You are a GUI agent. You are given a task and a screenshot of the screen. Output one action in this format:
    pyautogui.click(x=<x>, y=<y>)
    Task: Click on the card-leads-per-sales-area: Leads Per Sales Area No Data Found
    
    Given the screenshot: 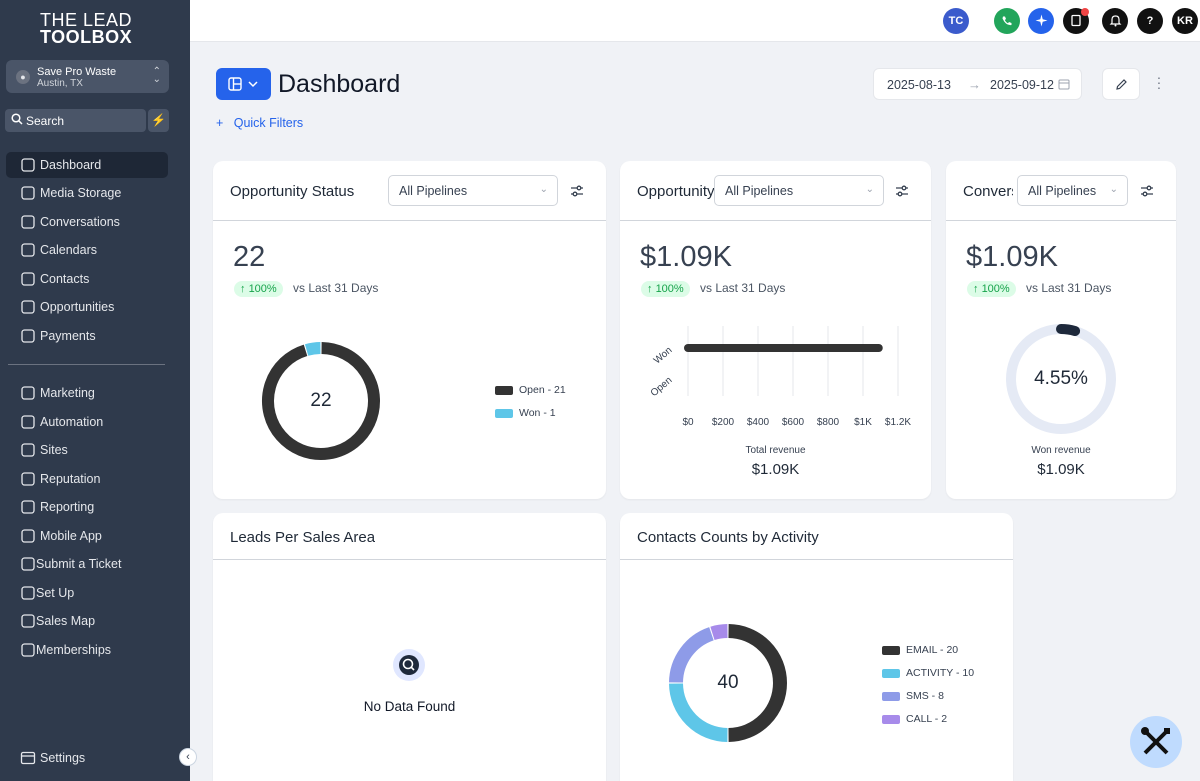 What is the action you would take?
    pyautogui.click(x=409, y=647)
    